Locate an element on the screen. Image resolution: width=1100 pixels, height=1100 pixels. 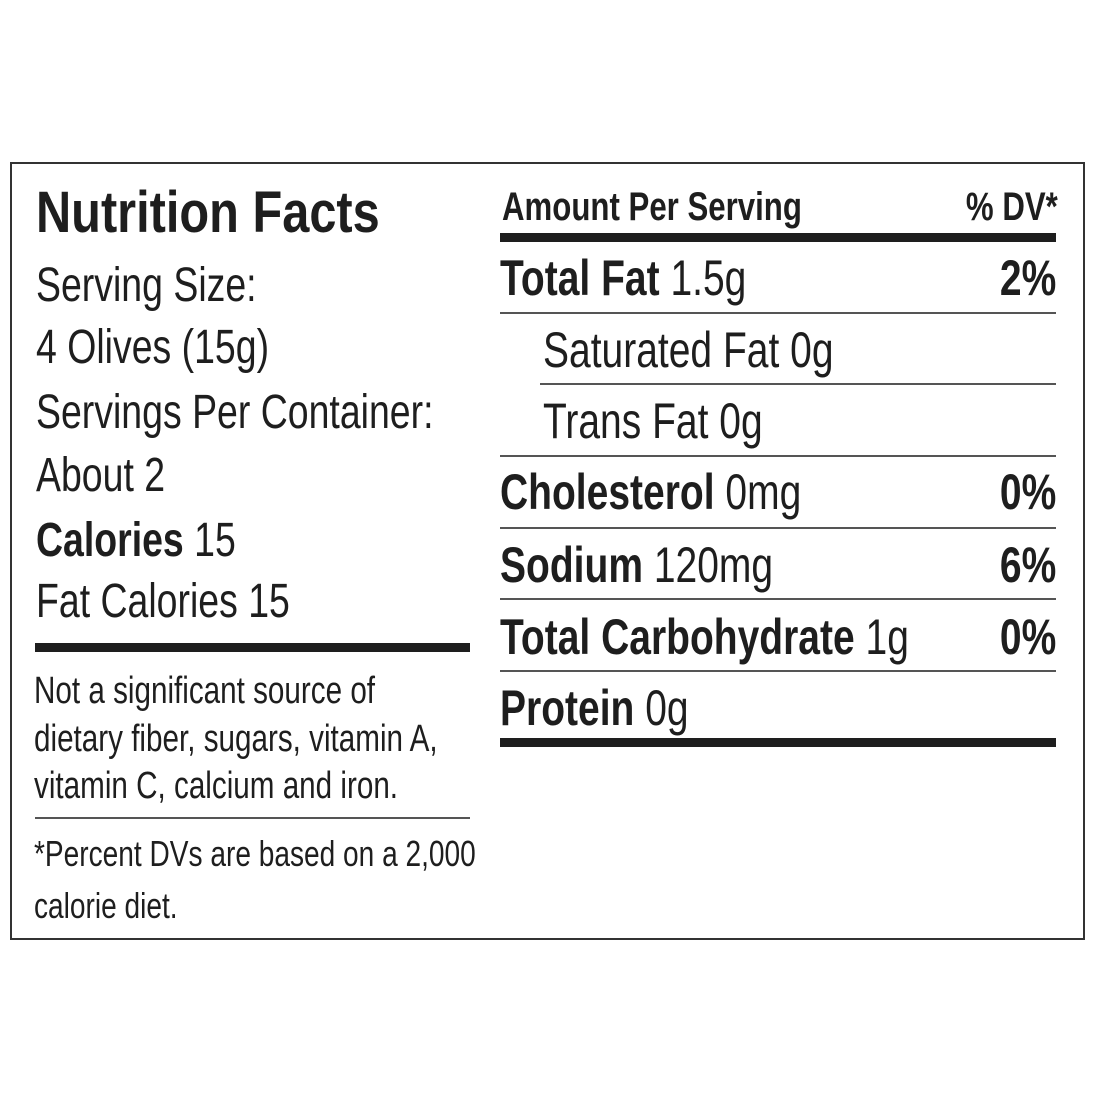
nutrient-row: Trans Fat 0g is located at coordinates (653, 421).